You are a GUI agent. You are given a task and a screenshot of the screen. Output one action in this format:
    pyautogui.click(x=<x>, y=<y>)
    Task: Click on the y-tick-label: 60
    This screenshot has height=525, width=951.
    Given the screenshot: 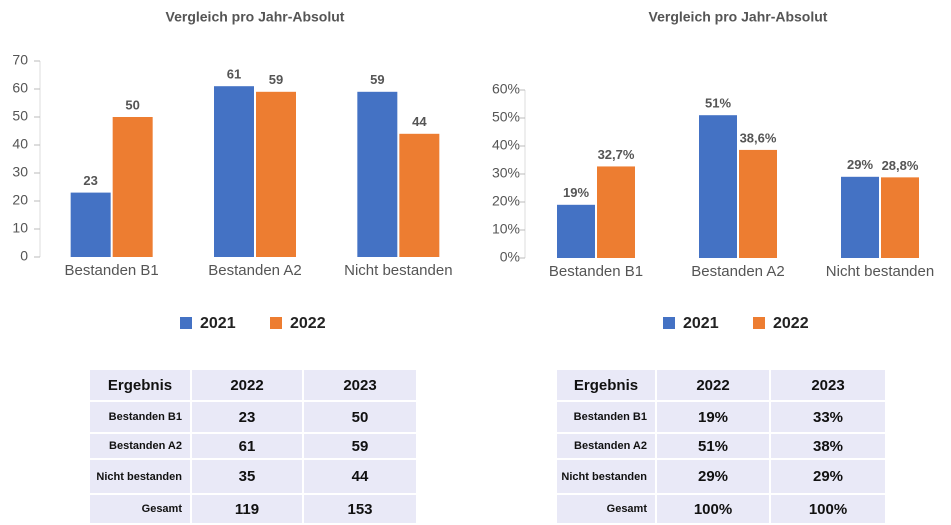 What is the action you would take?
    pyautogui.click(x=20, y=88)
    